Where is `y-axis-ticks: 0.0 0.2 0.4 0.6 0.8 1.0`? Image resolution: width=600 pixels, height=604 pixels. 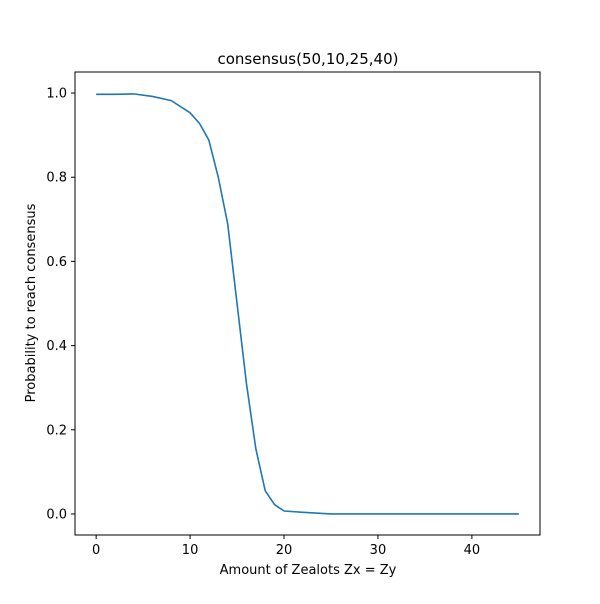 y-axis-ticks: 0.0 0.2 0.4 0.6 0.8 1.0 is located at coordinates (60, 304).